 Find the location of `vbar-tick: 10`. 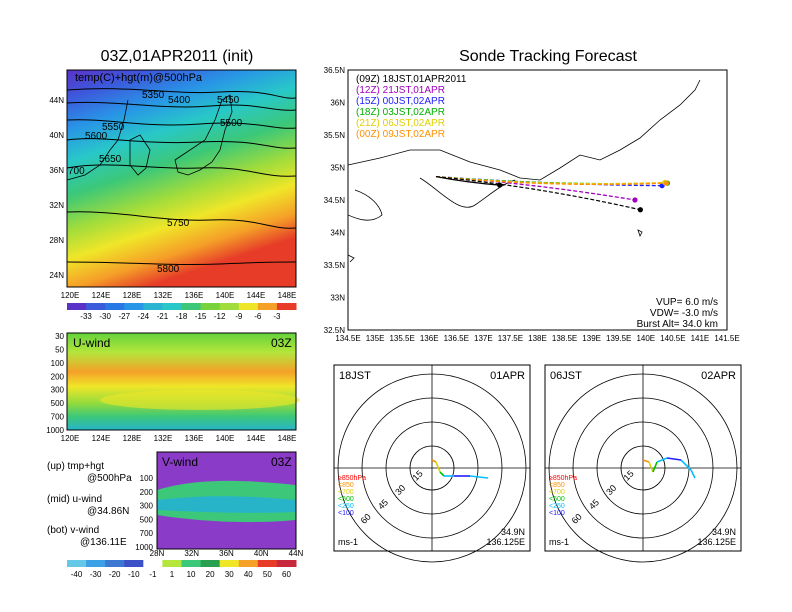

vbar-tick: 10 is located at coordinates (191, 574).